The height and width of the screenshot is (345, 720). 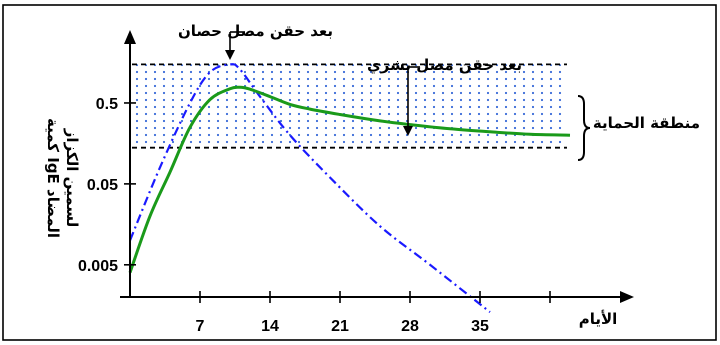 What do you see at coordinates (410, 326) in the screenshot?
I see `x-tick-label: 28` at bounding box center [410, 326].